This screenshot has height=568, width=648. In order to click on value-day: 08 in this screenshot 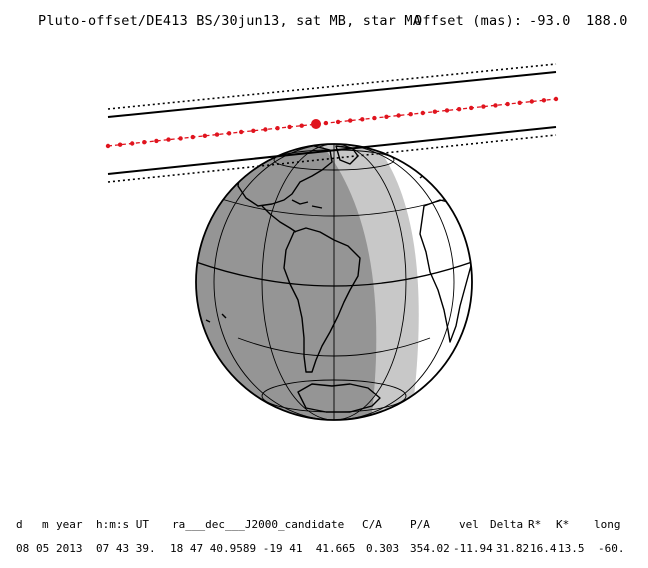, I will do `click(23, 548)`.